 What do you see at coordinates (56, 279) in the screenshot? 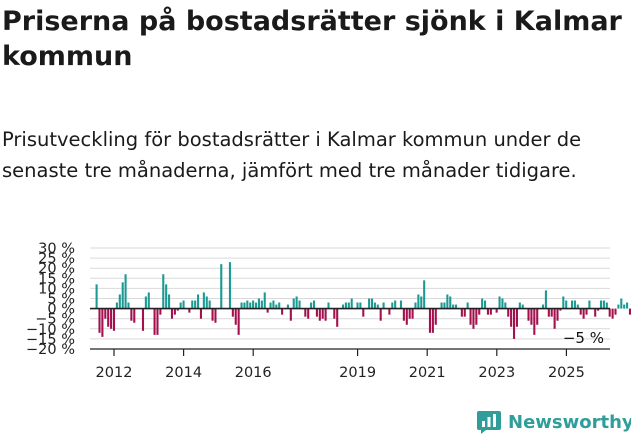
I see `y-tick-label: 15 %` at bounding box center [56, 279].